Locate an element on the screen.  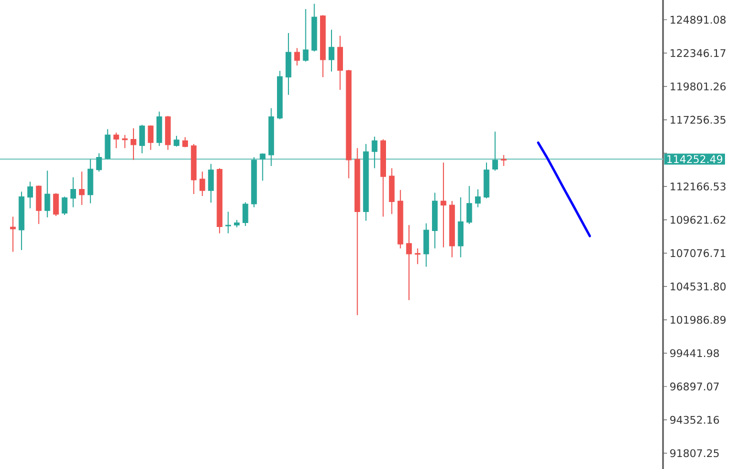
y-tick-label: 91807.25 is located at coordinates (694, 453).